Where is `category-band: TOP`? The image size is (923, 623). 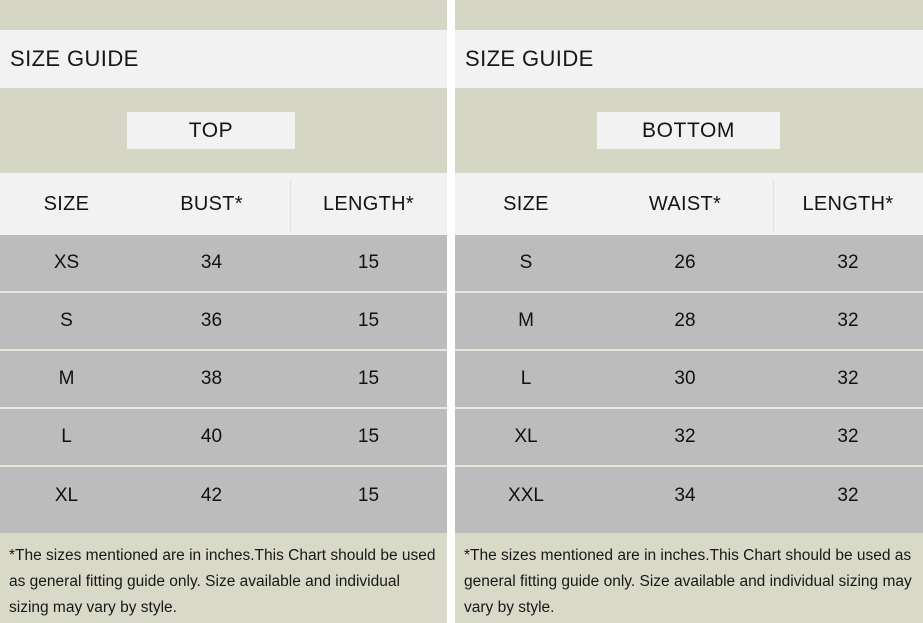
category-band: TOP is located at coordinates (223, 130).